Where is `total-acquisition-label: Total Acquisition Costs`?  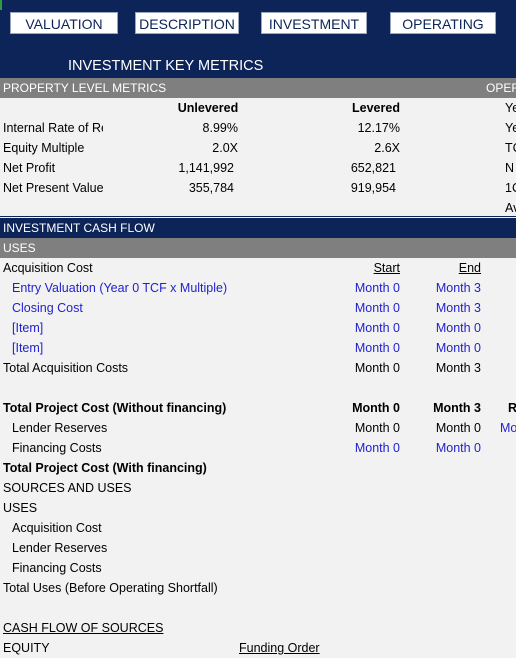 total-acquisition-label: Total Acquisition Costs is located at coordinates (66, 368).